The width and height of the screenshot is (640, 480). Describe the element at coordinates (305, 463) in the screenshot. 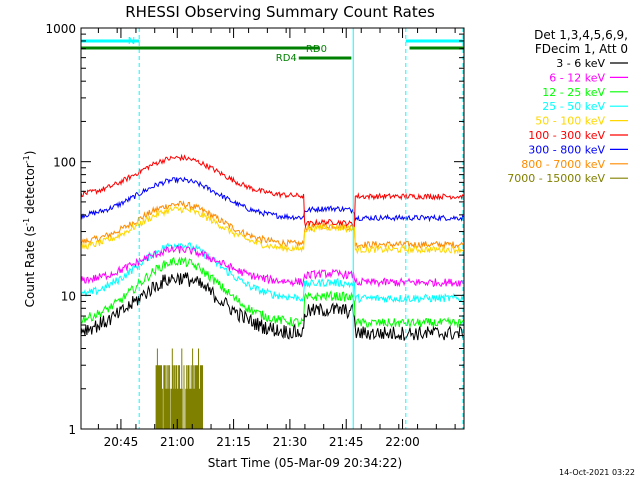

I see `x-axis-label: Start Time (05-Mar-09 20:34:22)` at that location.